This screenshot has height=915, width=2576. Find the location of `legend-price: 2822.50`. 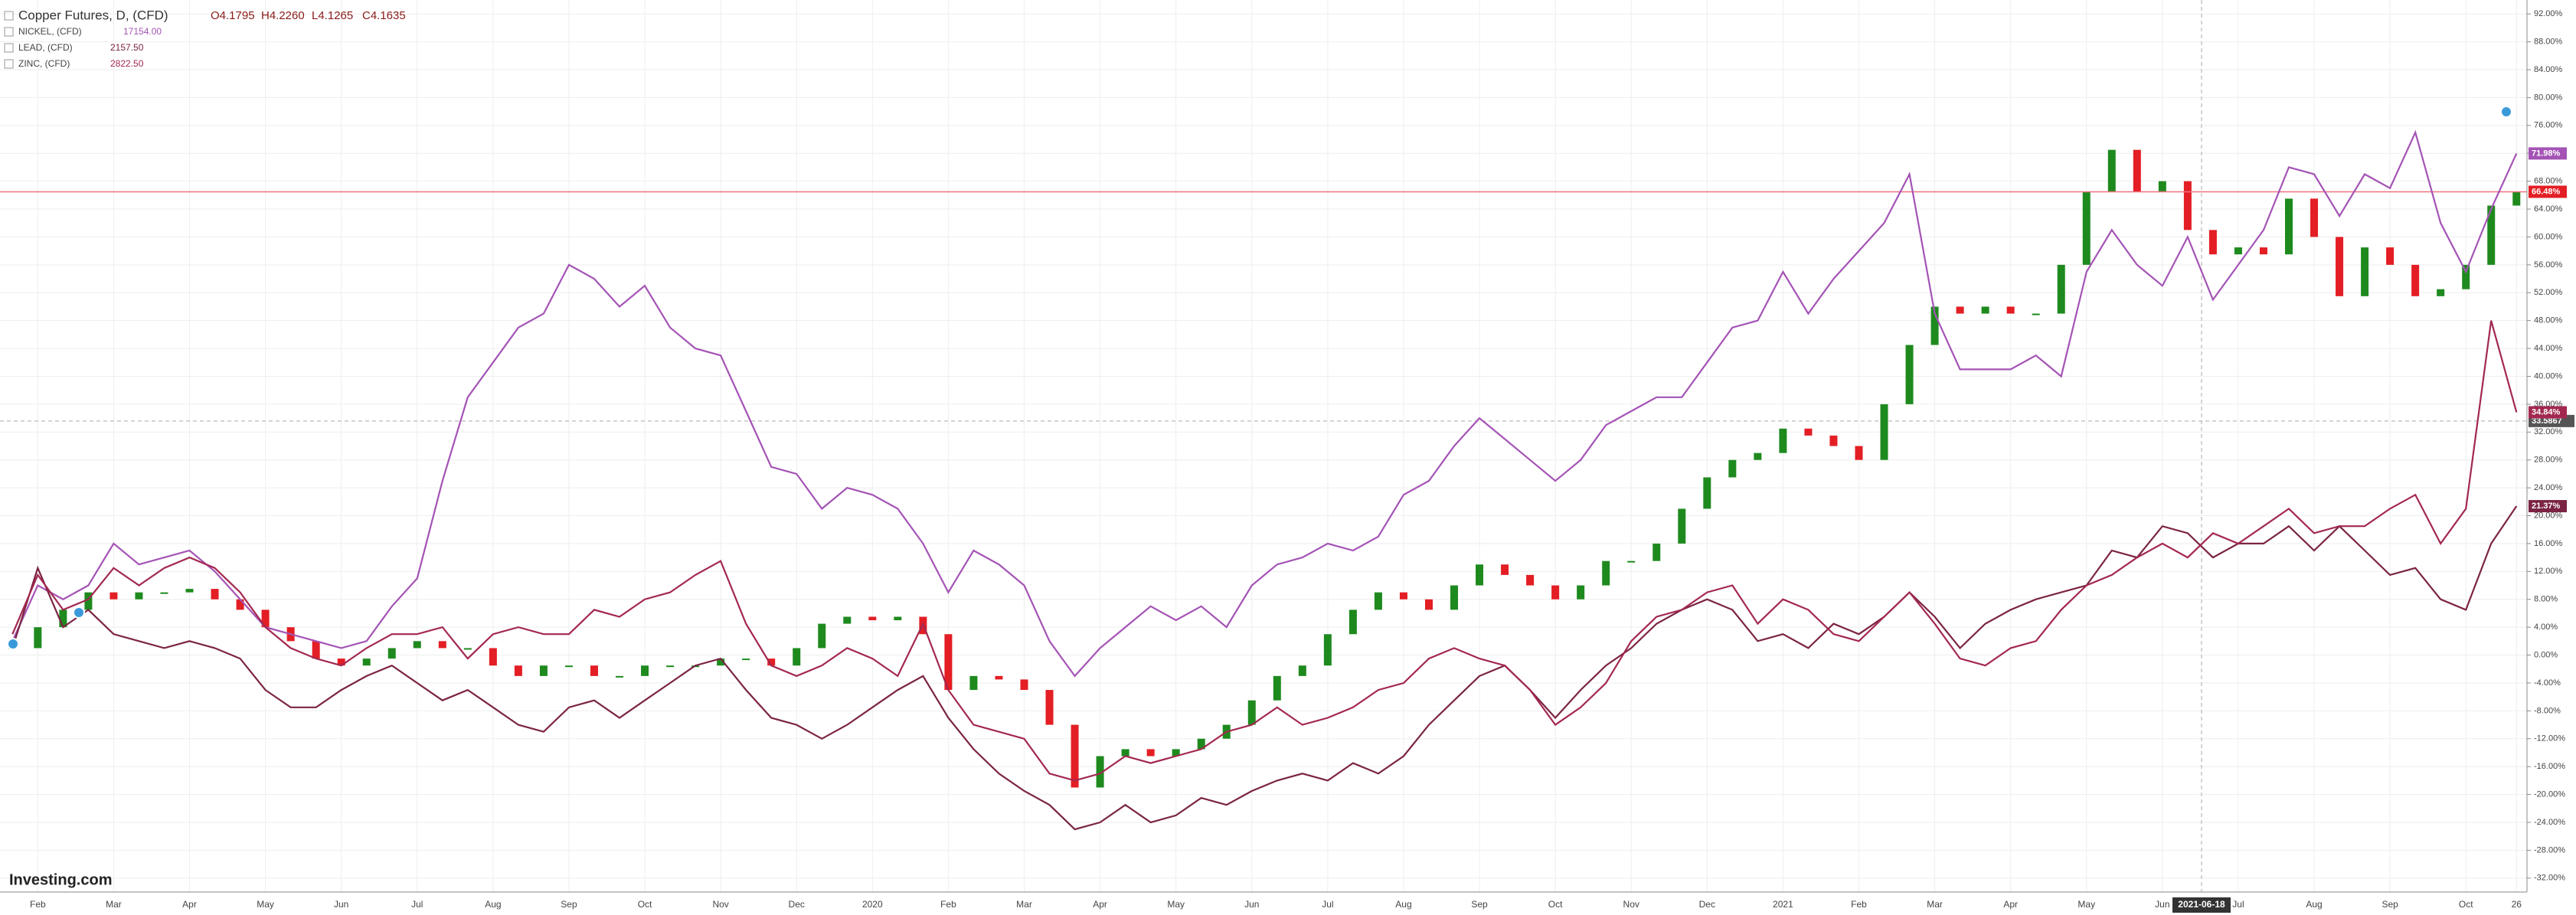

legend-price: 2822.50 is located at coordinates (127, 63).